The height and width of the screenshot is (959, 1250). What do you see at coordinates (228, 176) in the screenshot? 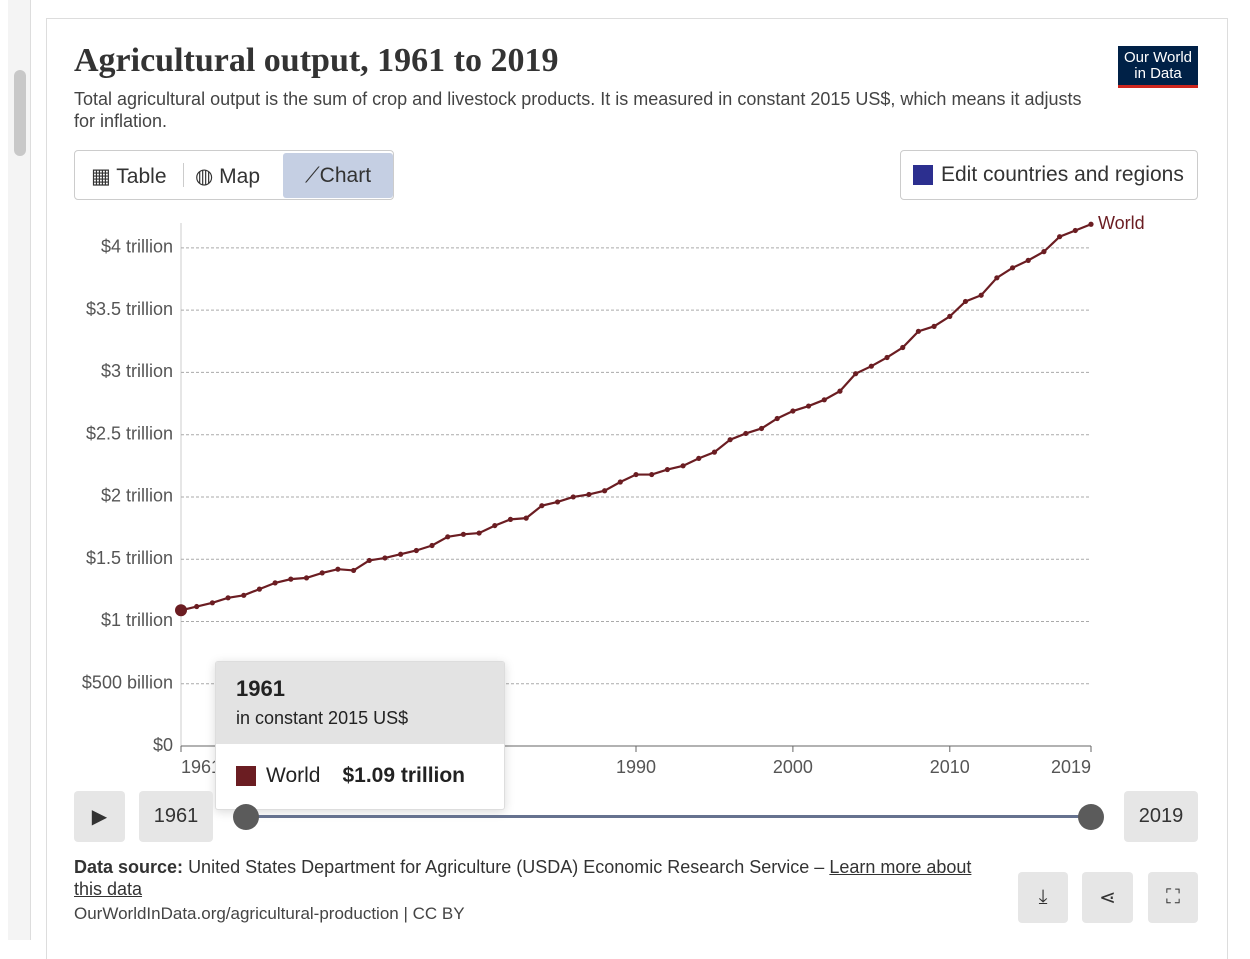
I see `tab: ◍ Map` at bounding box center [228, 176].